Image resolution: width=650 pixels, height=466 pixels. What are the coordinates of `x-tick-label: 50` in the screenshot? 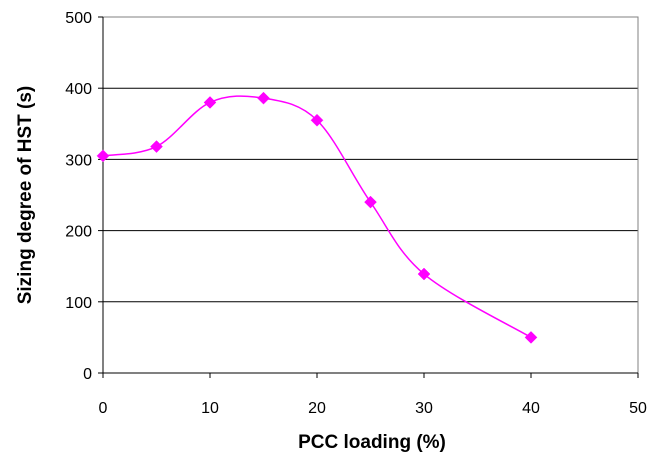 It's located at (638, 408).